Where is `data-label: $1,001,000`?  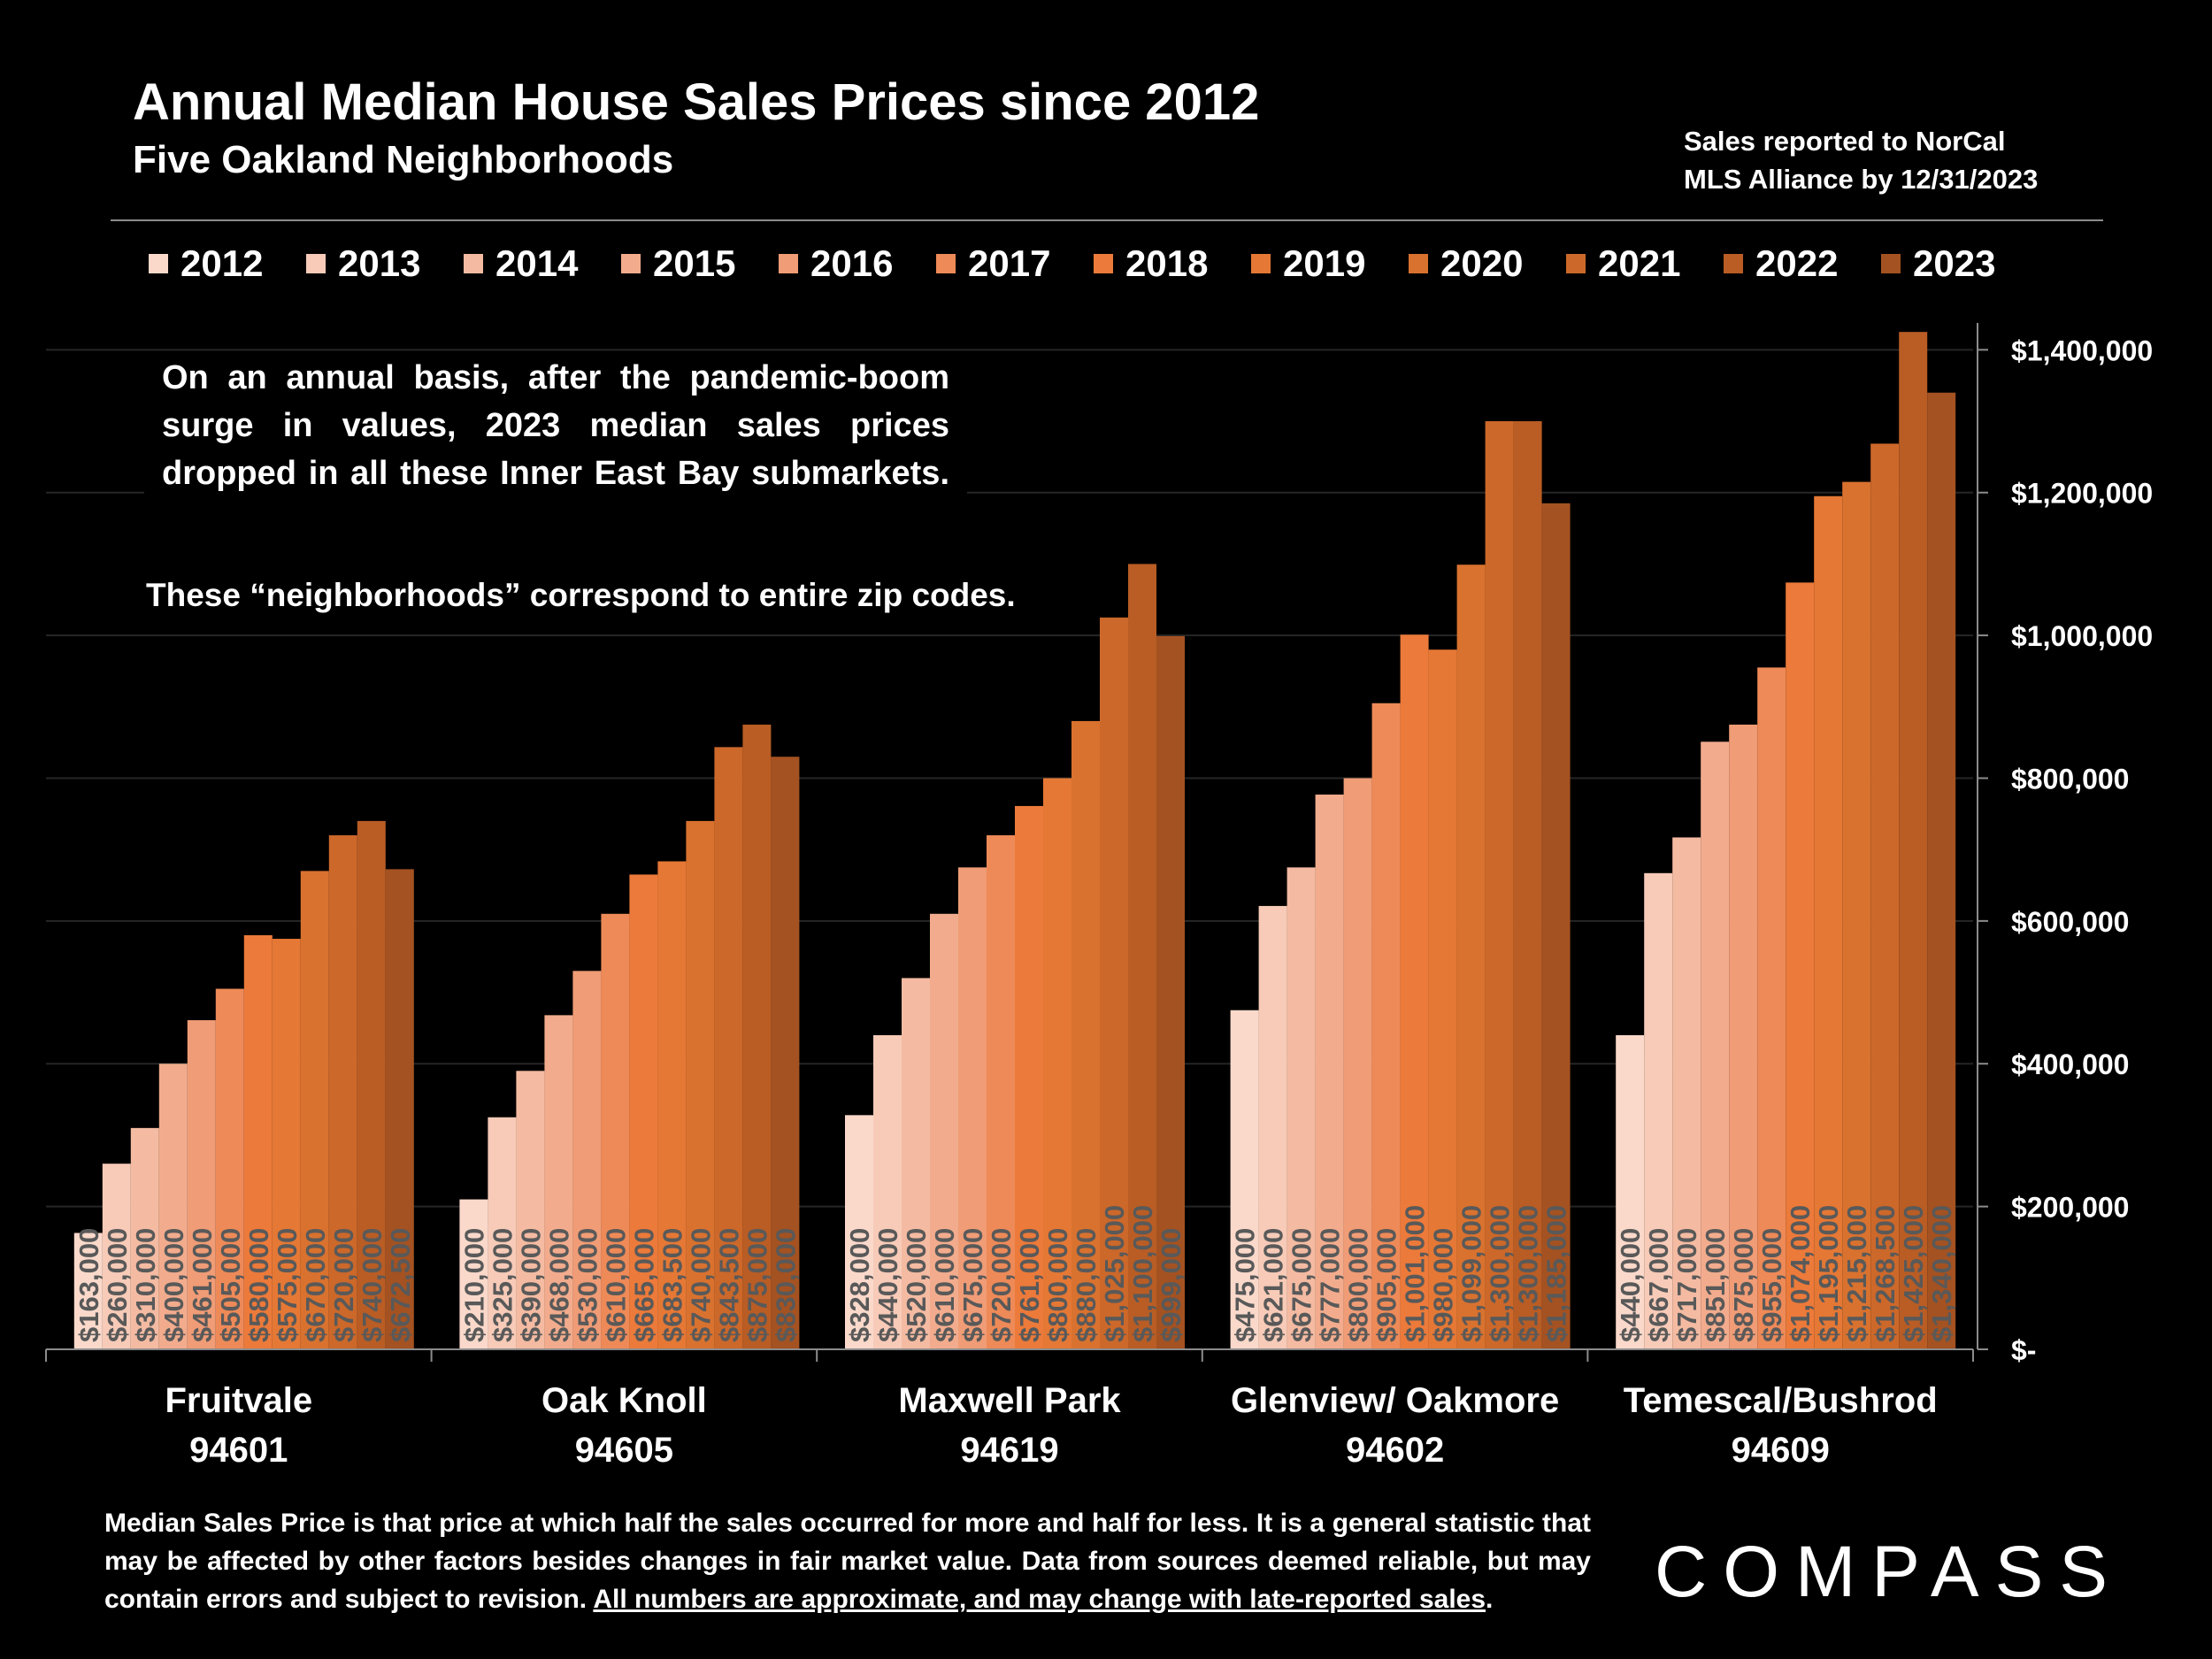
data-label: $1,001,000 is located at coordinates (1416, 1274).